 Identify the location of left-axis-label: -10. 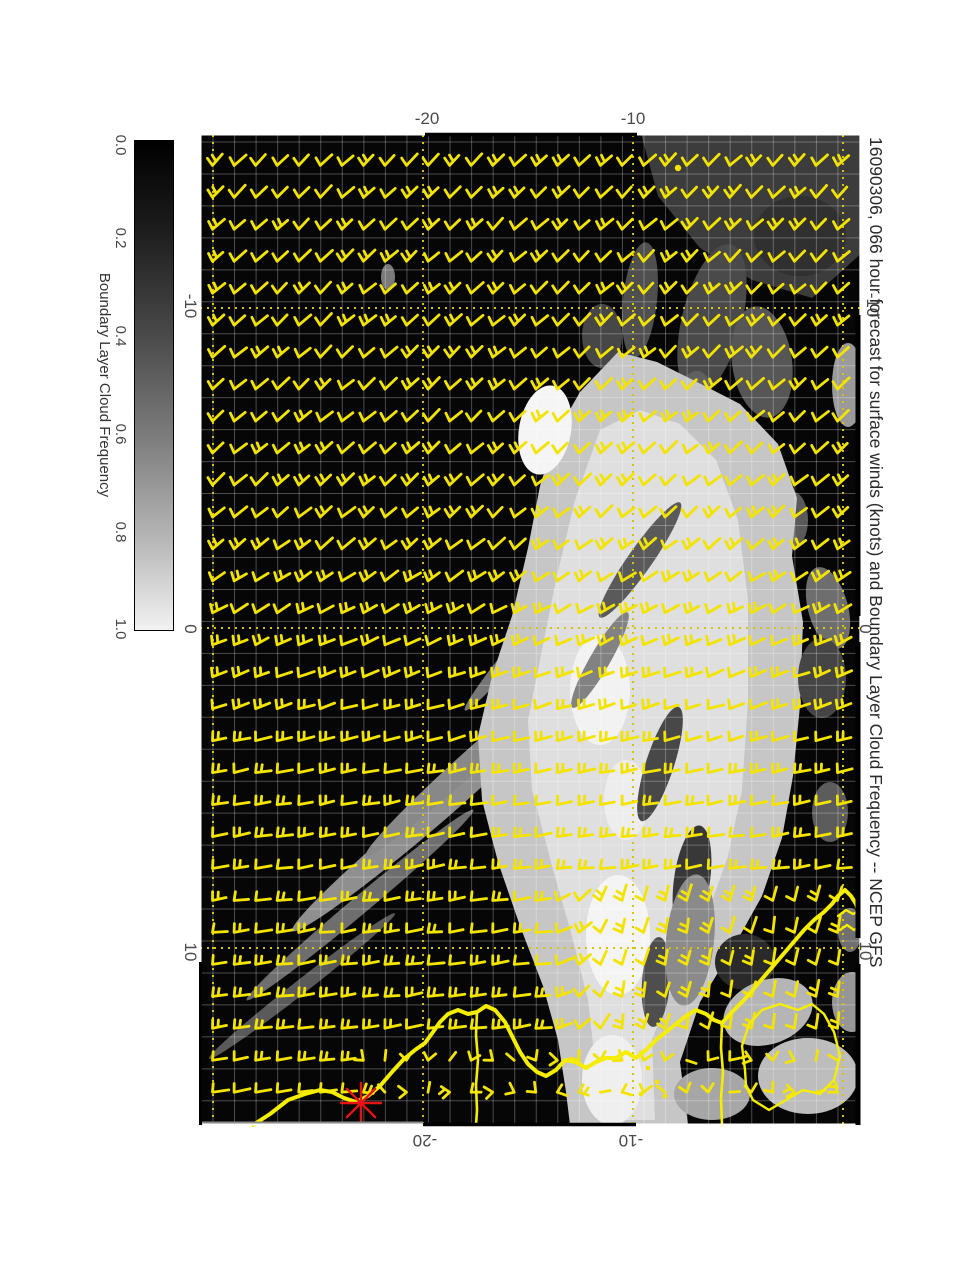
(190, 306).